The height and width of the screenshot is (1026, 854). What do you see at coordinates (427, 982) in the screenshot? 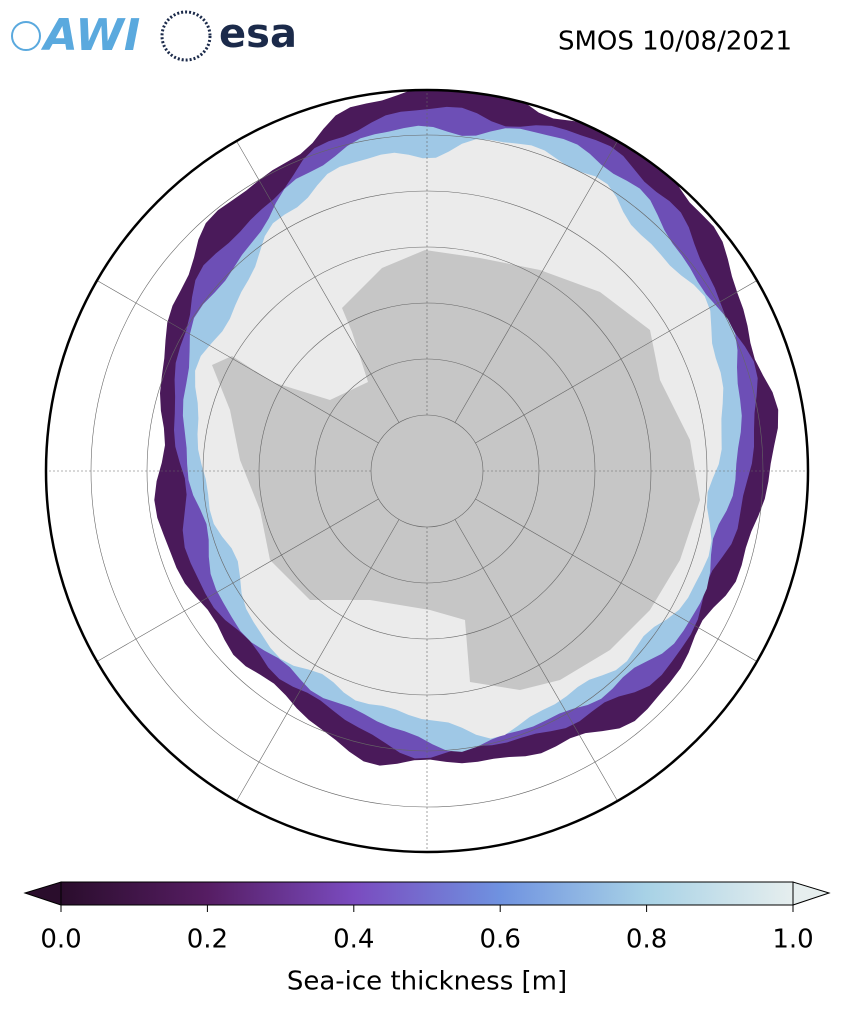
I see `colorbar-label: Sea-ice thickness [m]` at bounding box center [427, 982].